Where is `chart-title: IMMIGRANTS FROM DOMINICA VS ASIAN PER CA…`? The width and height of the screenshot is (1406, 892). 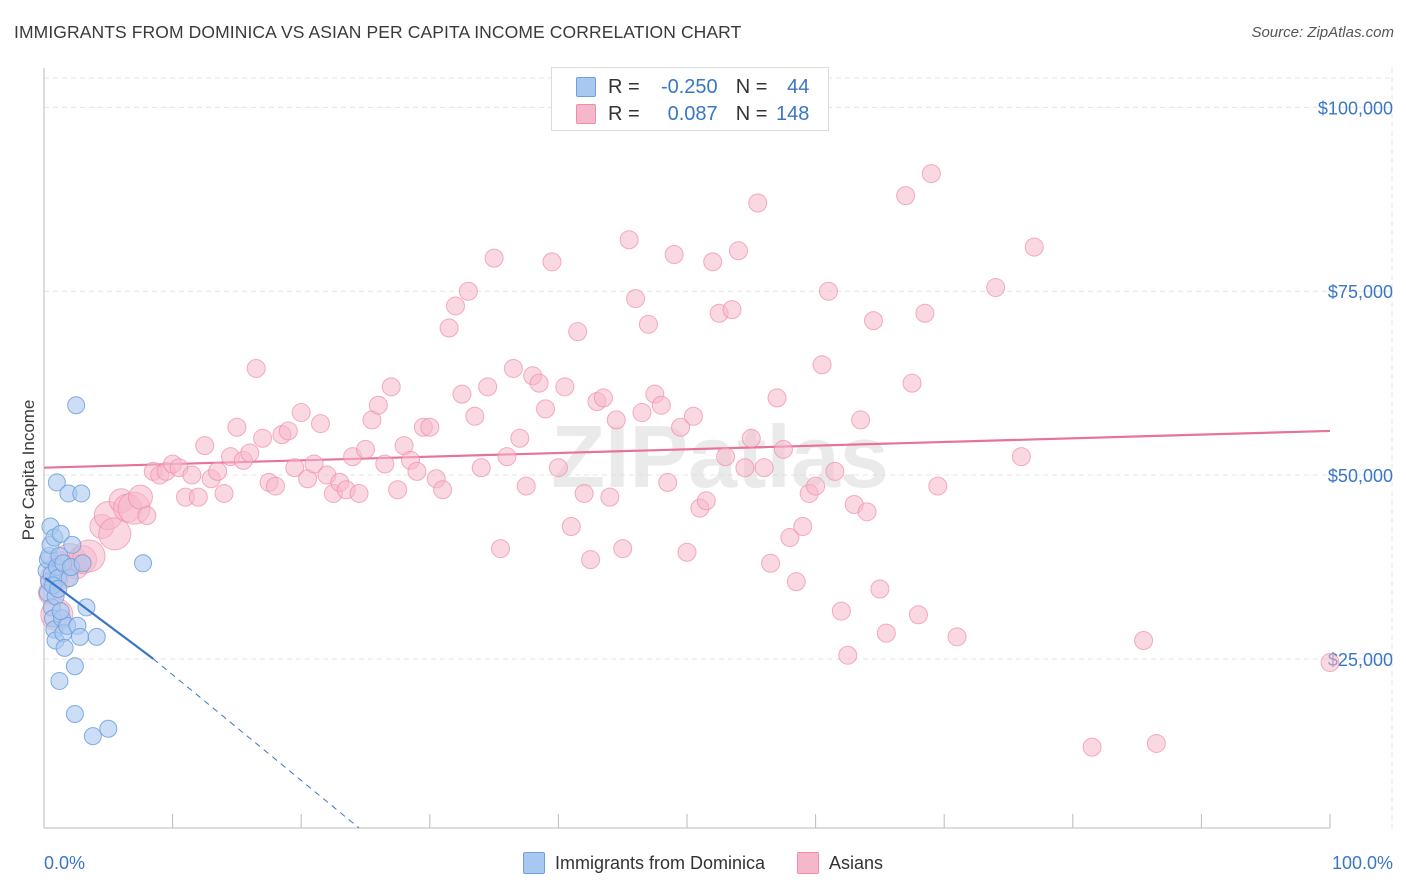
chart-title: IMMIGRANTS FROM DOMINICA VS ASIAN PER CA… is located at coordinates (378, 32).